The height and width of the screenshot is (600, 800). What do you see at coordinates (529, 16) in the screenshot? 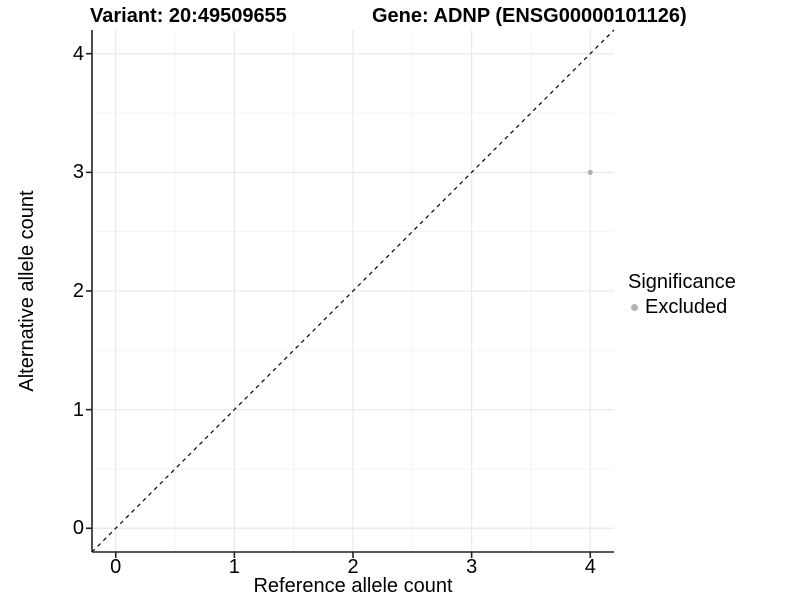
I see `plot-title-gene: Gene: ADNP (ENSG00000101126)` at bounding box center [529, 16].